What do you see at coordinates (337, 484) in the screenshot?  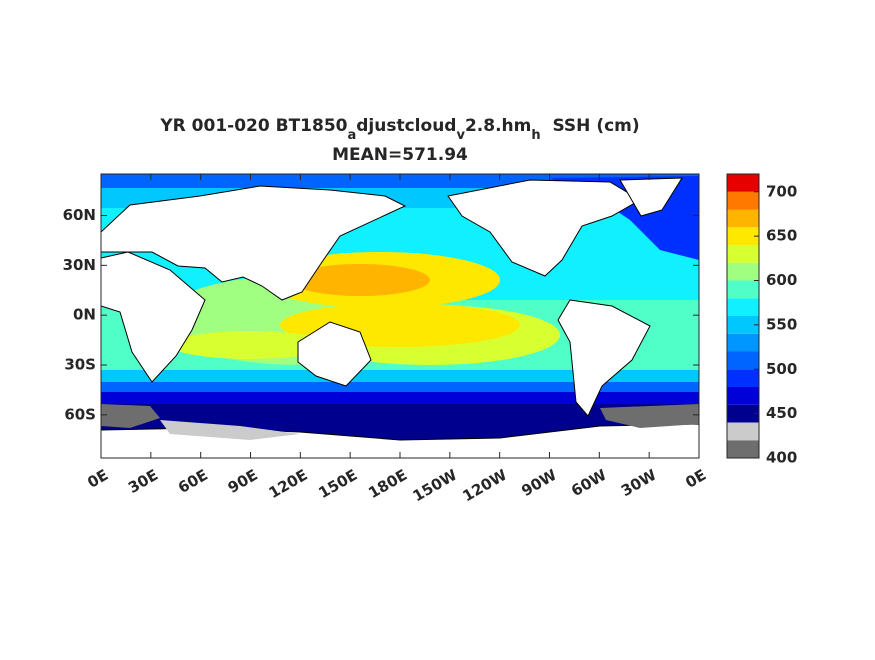 I see `x-tick-label: 150E` at bounding box center [337, 484].